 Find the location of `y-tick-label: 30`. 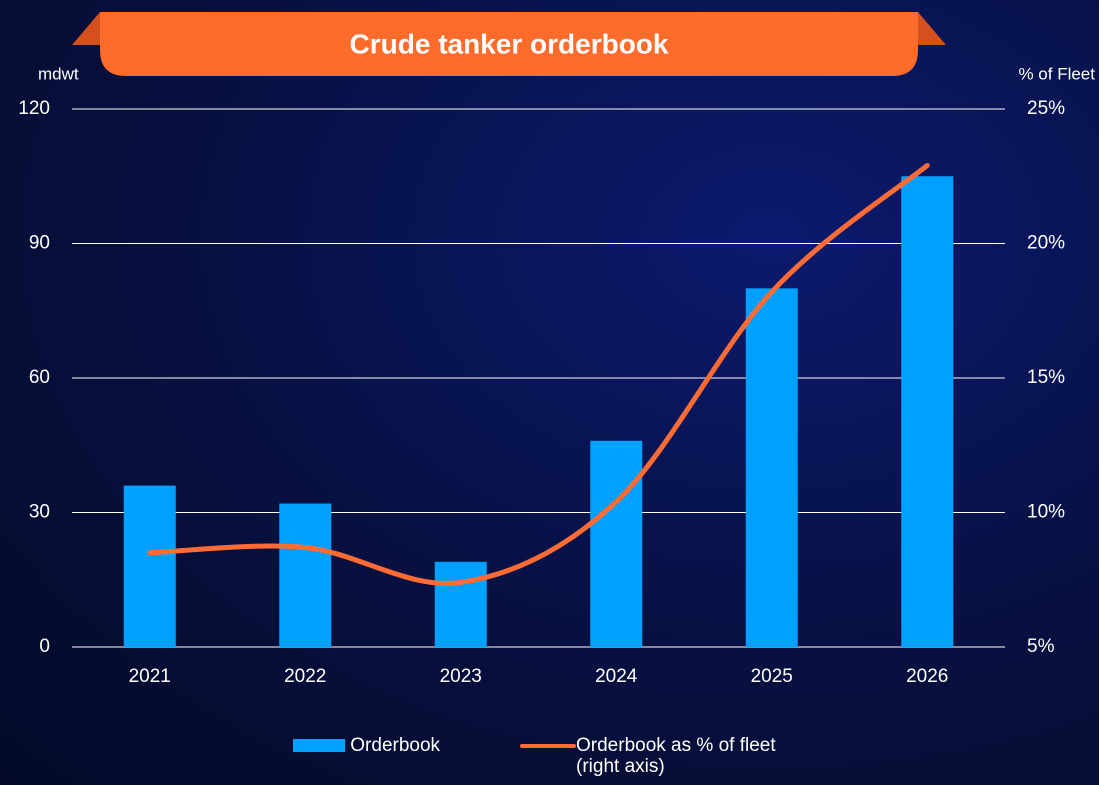

y-tick-label: 30 is located at coordinates (39, 512).